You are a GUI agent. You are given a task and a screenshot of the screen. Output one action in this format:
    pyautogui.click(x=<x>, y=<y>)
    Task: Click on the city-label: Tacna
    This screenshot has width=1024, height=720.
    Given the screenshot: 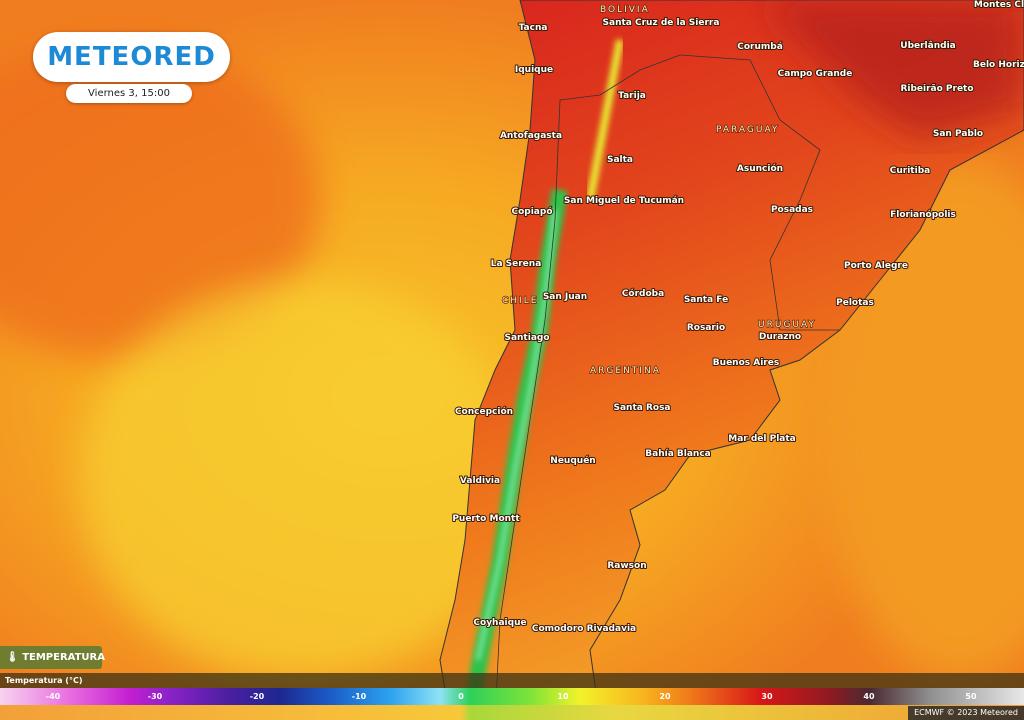 What is the action you would take?
    pyautogui.click(x=533, y=28)
    